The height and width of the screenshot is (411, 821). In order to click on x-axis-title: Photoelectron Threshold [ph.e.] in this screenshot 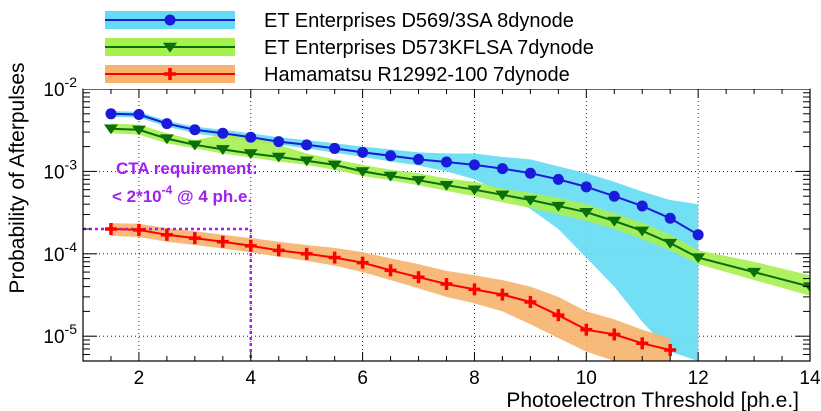, I will do `click(652, 400)`.